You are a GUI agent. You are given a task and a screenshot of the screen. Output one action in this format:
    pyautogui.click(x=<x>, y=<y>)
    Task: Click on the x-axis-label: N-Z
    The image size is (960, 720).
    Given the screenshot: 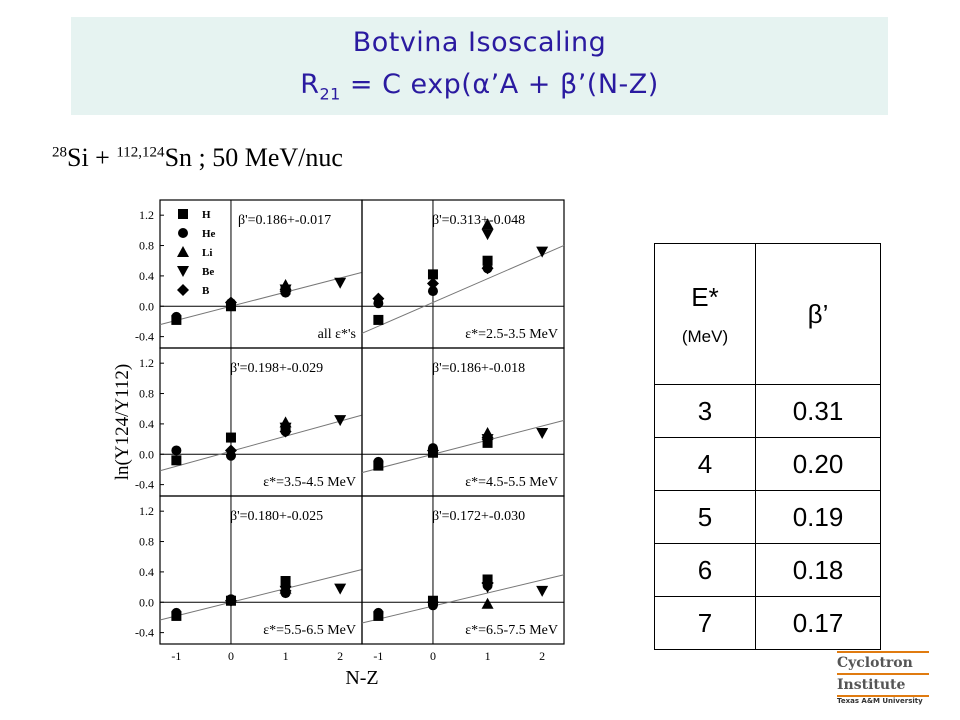 What is the action you would take?
    pyautogui.click(x=361, y=678)
    